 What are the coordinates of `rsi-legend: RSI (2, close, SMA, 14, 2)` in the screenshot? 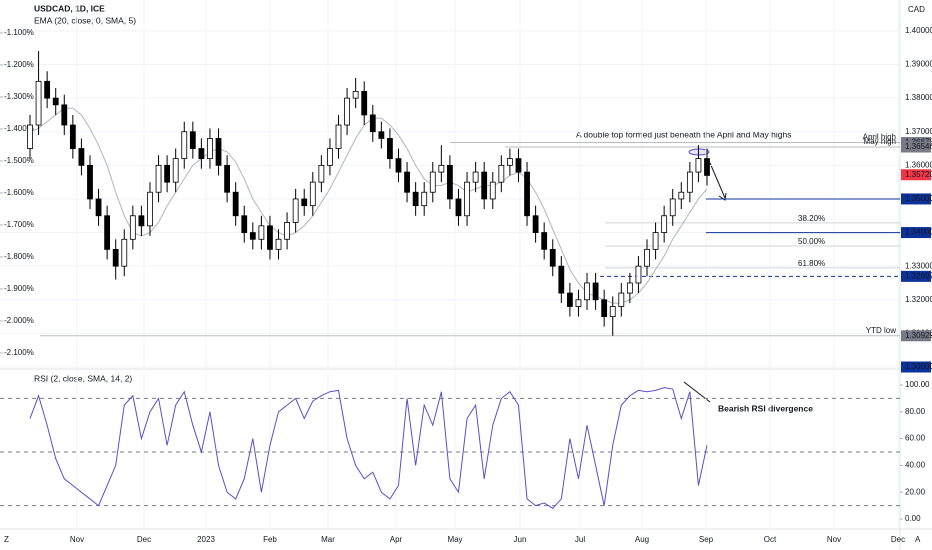 It's located at (83, 378).